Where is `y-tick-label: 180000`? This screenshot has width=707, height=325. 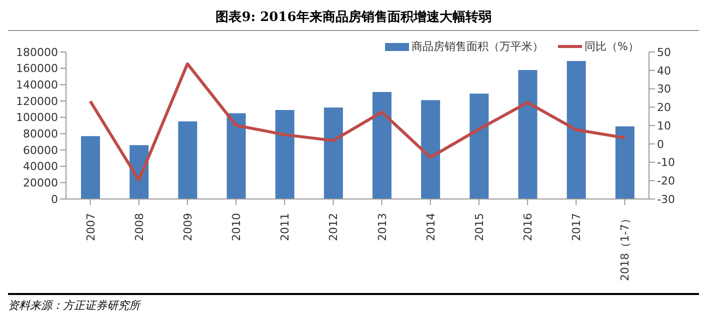 y-tick-label: 180000 is located at coordinates (37, 52).